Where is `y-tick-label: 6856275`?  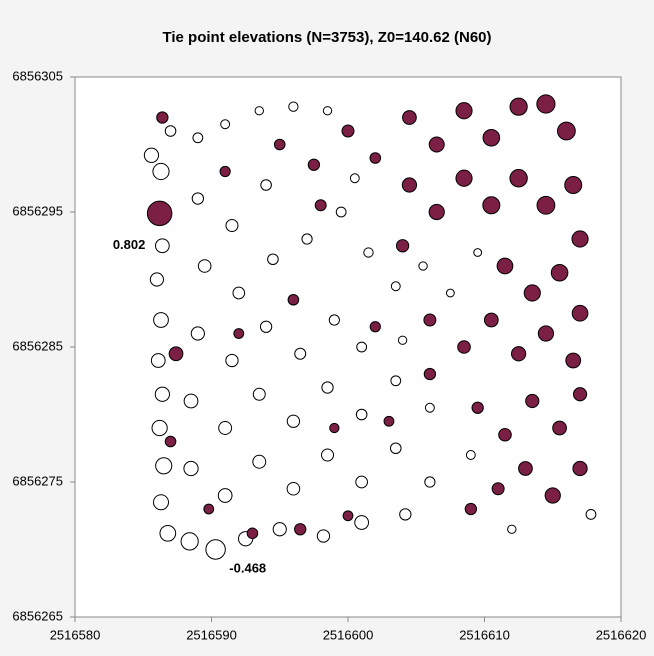
y-tick-label: 6856275 is located at coordinates (37, 480).